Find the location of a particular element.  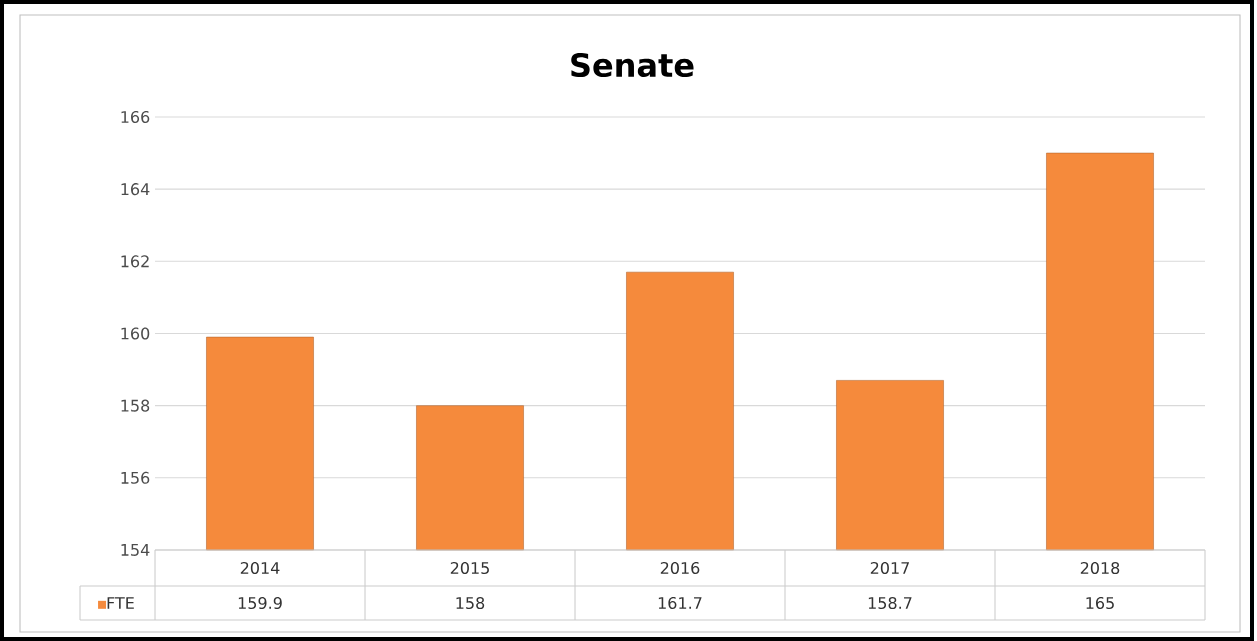

y-tick-label: 154 is located at coordinates (135, 550).